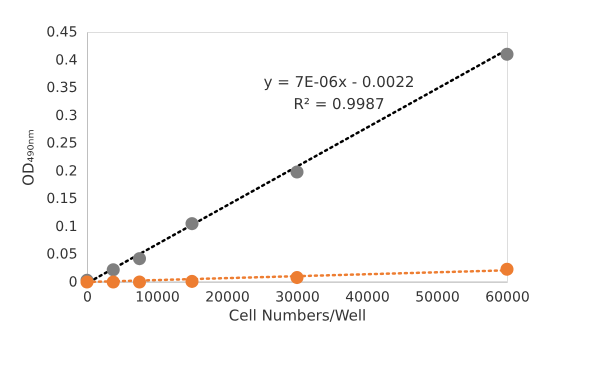  Describe the element at coordinates (339, 82) in the screenshot. I see `annotation: y = 7E-06x - 0.0022` at that location.